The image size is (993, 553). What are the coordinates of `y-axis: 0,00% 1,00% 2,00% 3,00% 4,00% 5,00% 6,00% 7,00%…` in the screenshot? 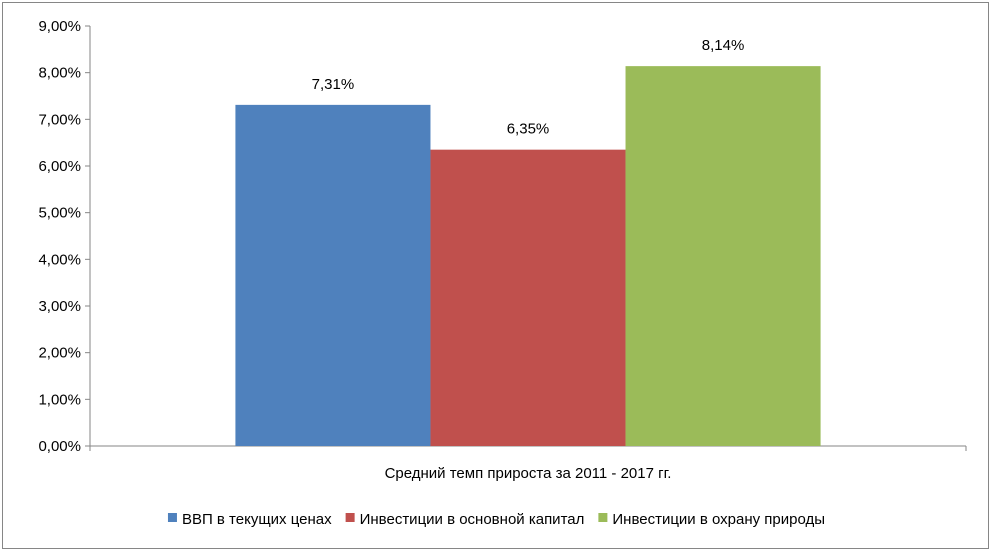 It's located at (64, 236).